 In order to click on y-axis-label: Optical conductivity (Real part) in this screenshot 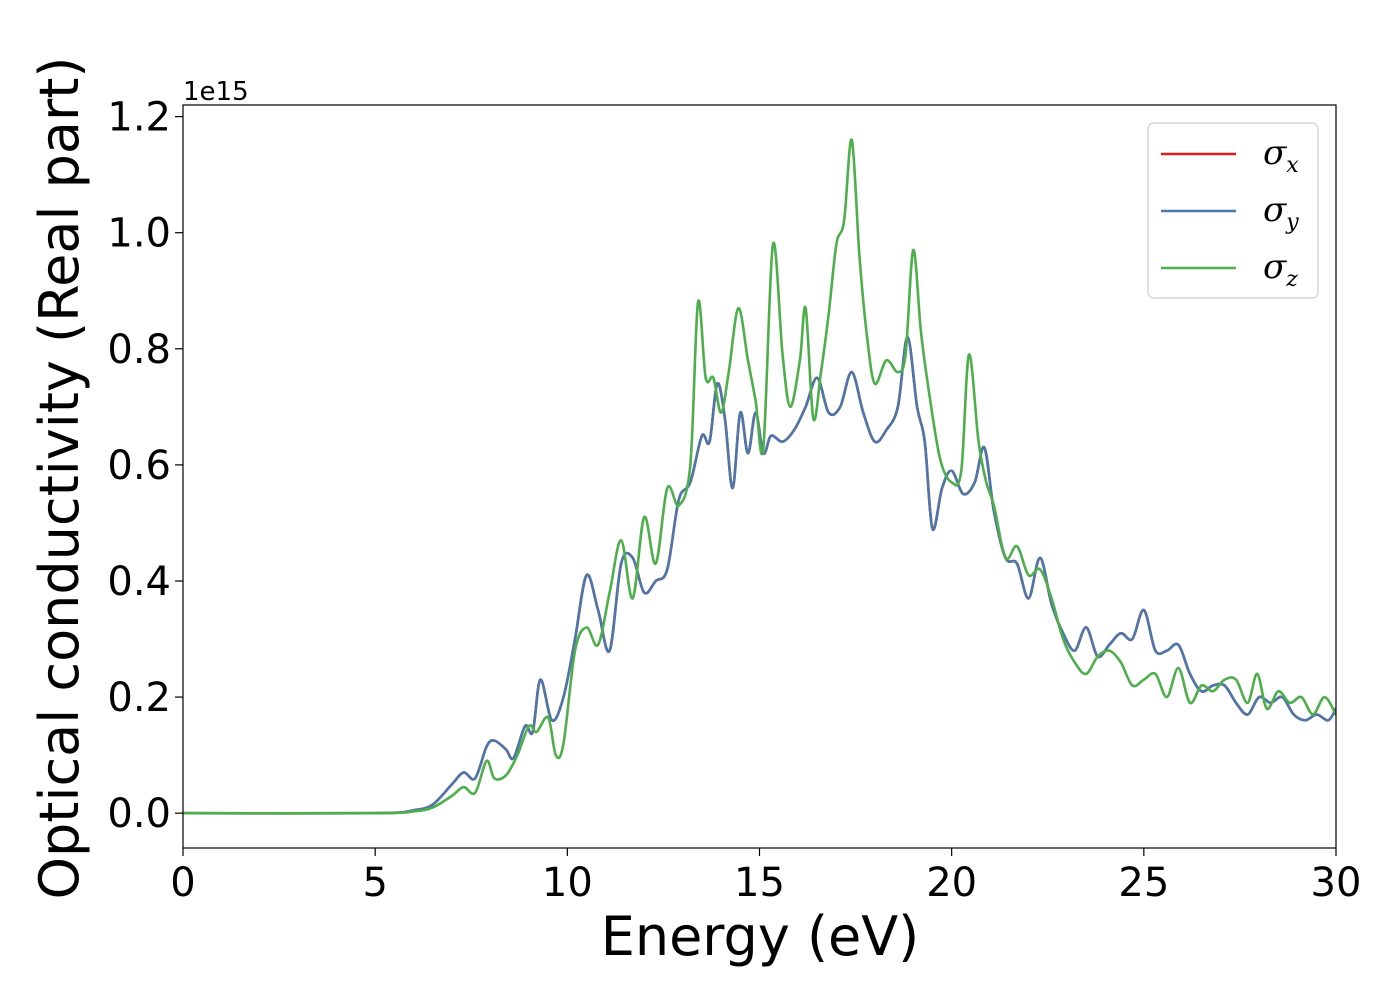, I will do `click(59, 478)`.